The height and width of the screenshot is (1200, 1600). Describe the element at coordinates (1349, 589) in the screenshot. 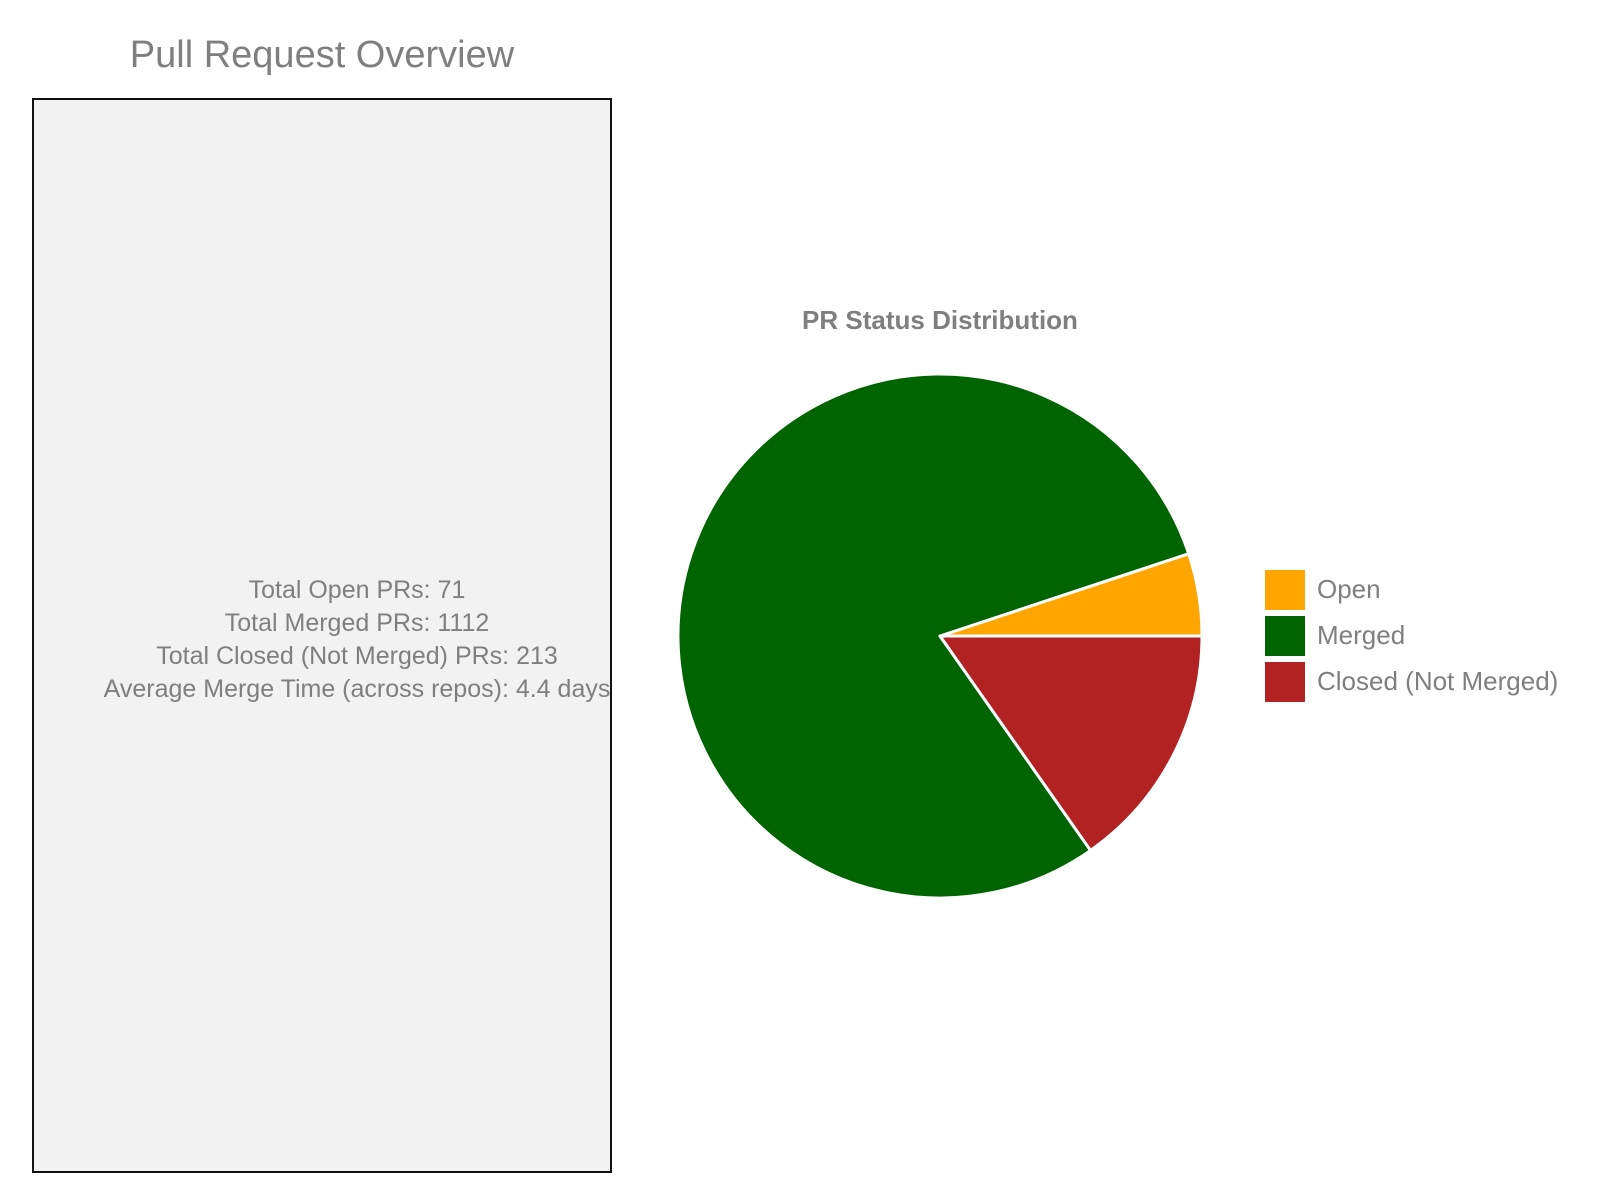

I see `legend-label-open: Open` at that location.